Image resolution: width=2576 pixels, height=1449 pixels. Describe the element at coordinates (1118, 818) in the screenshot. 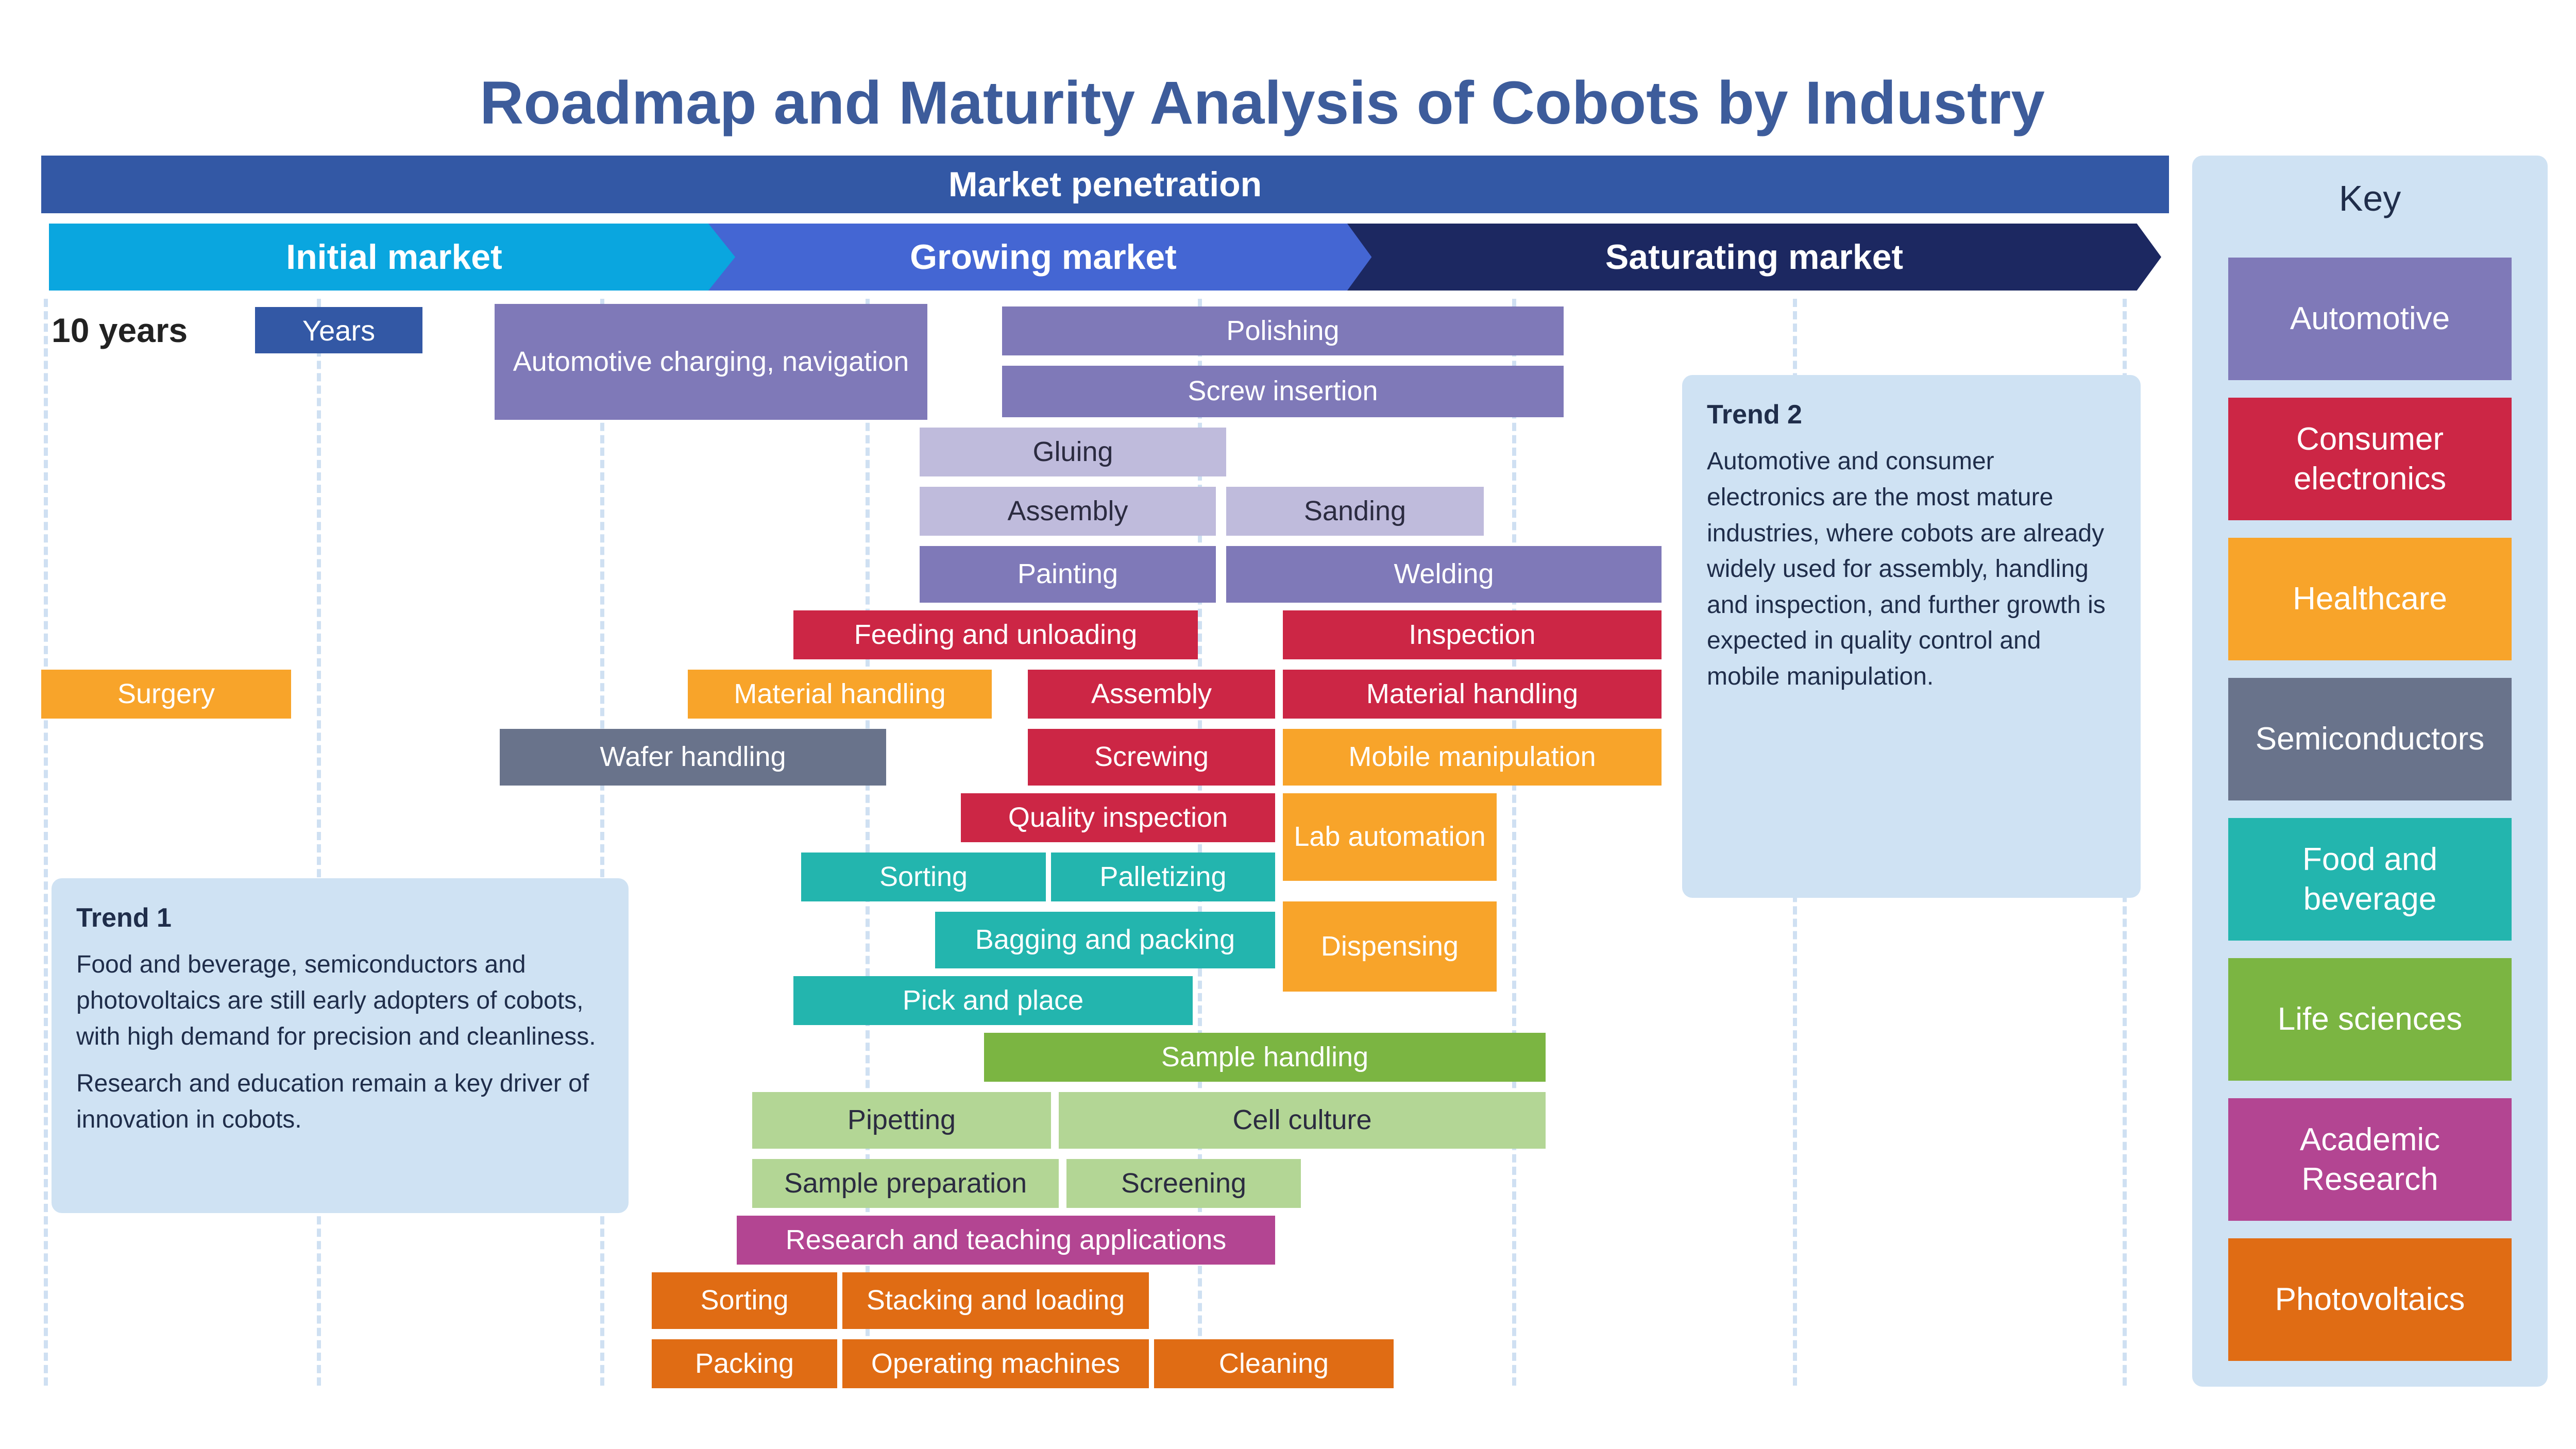

I see `use-case-bar: Quality inspection` at that location.